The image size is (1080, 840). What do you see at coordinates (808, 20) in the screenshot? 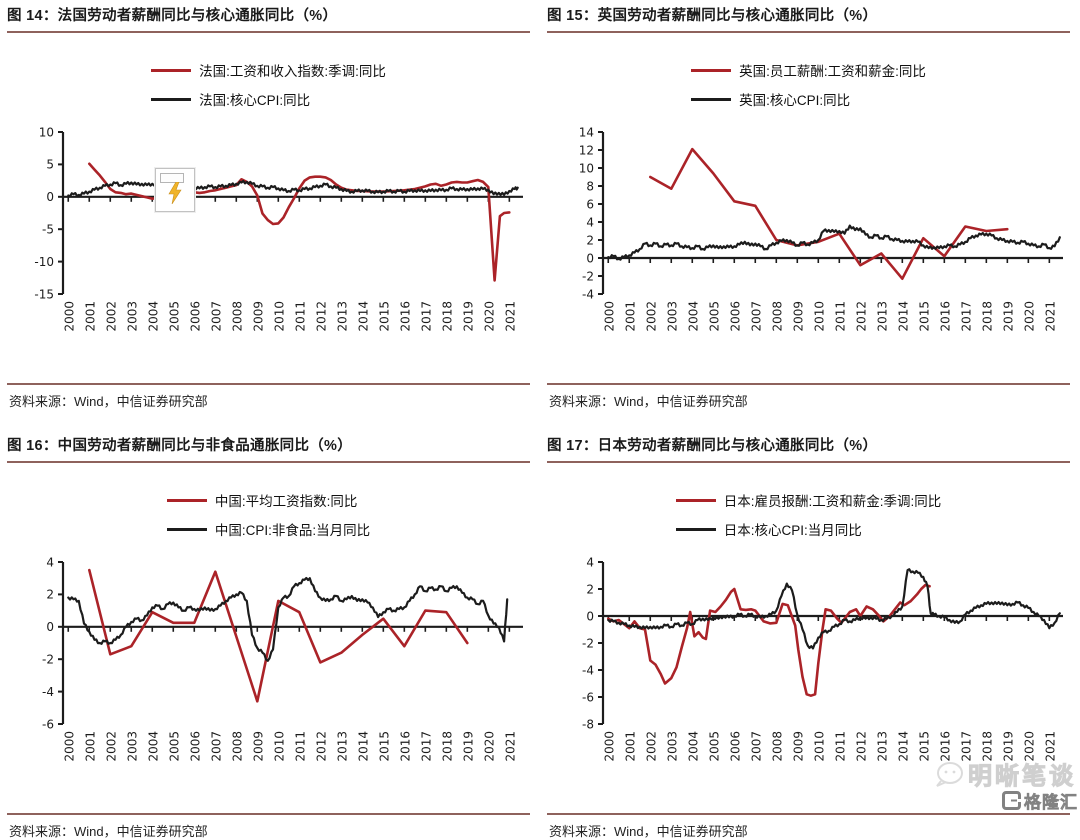
I see `figure-title: 图 15：英国劳动者薪酬同比与核心通胀同比（%）` at bounding box center [808, 20].